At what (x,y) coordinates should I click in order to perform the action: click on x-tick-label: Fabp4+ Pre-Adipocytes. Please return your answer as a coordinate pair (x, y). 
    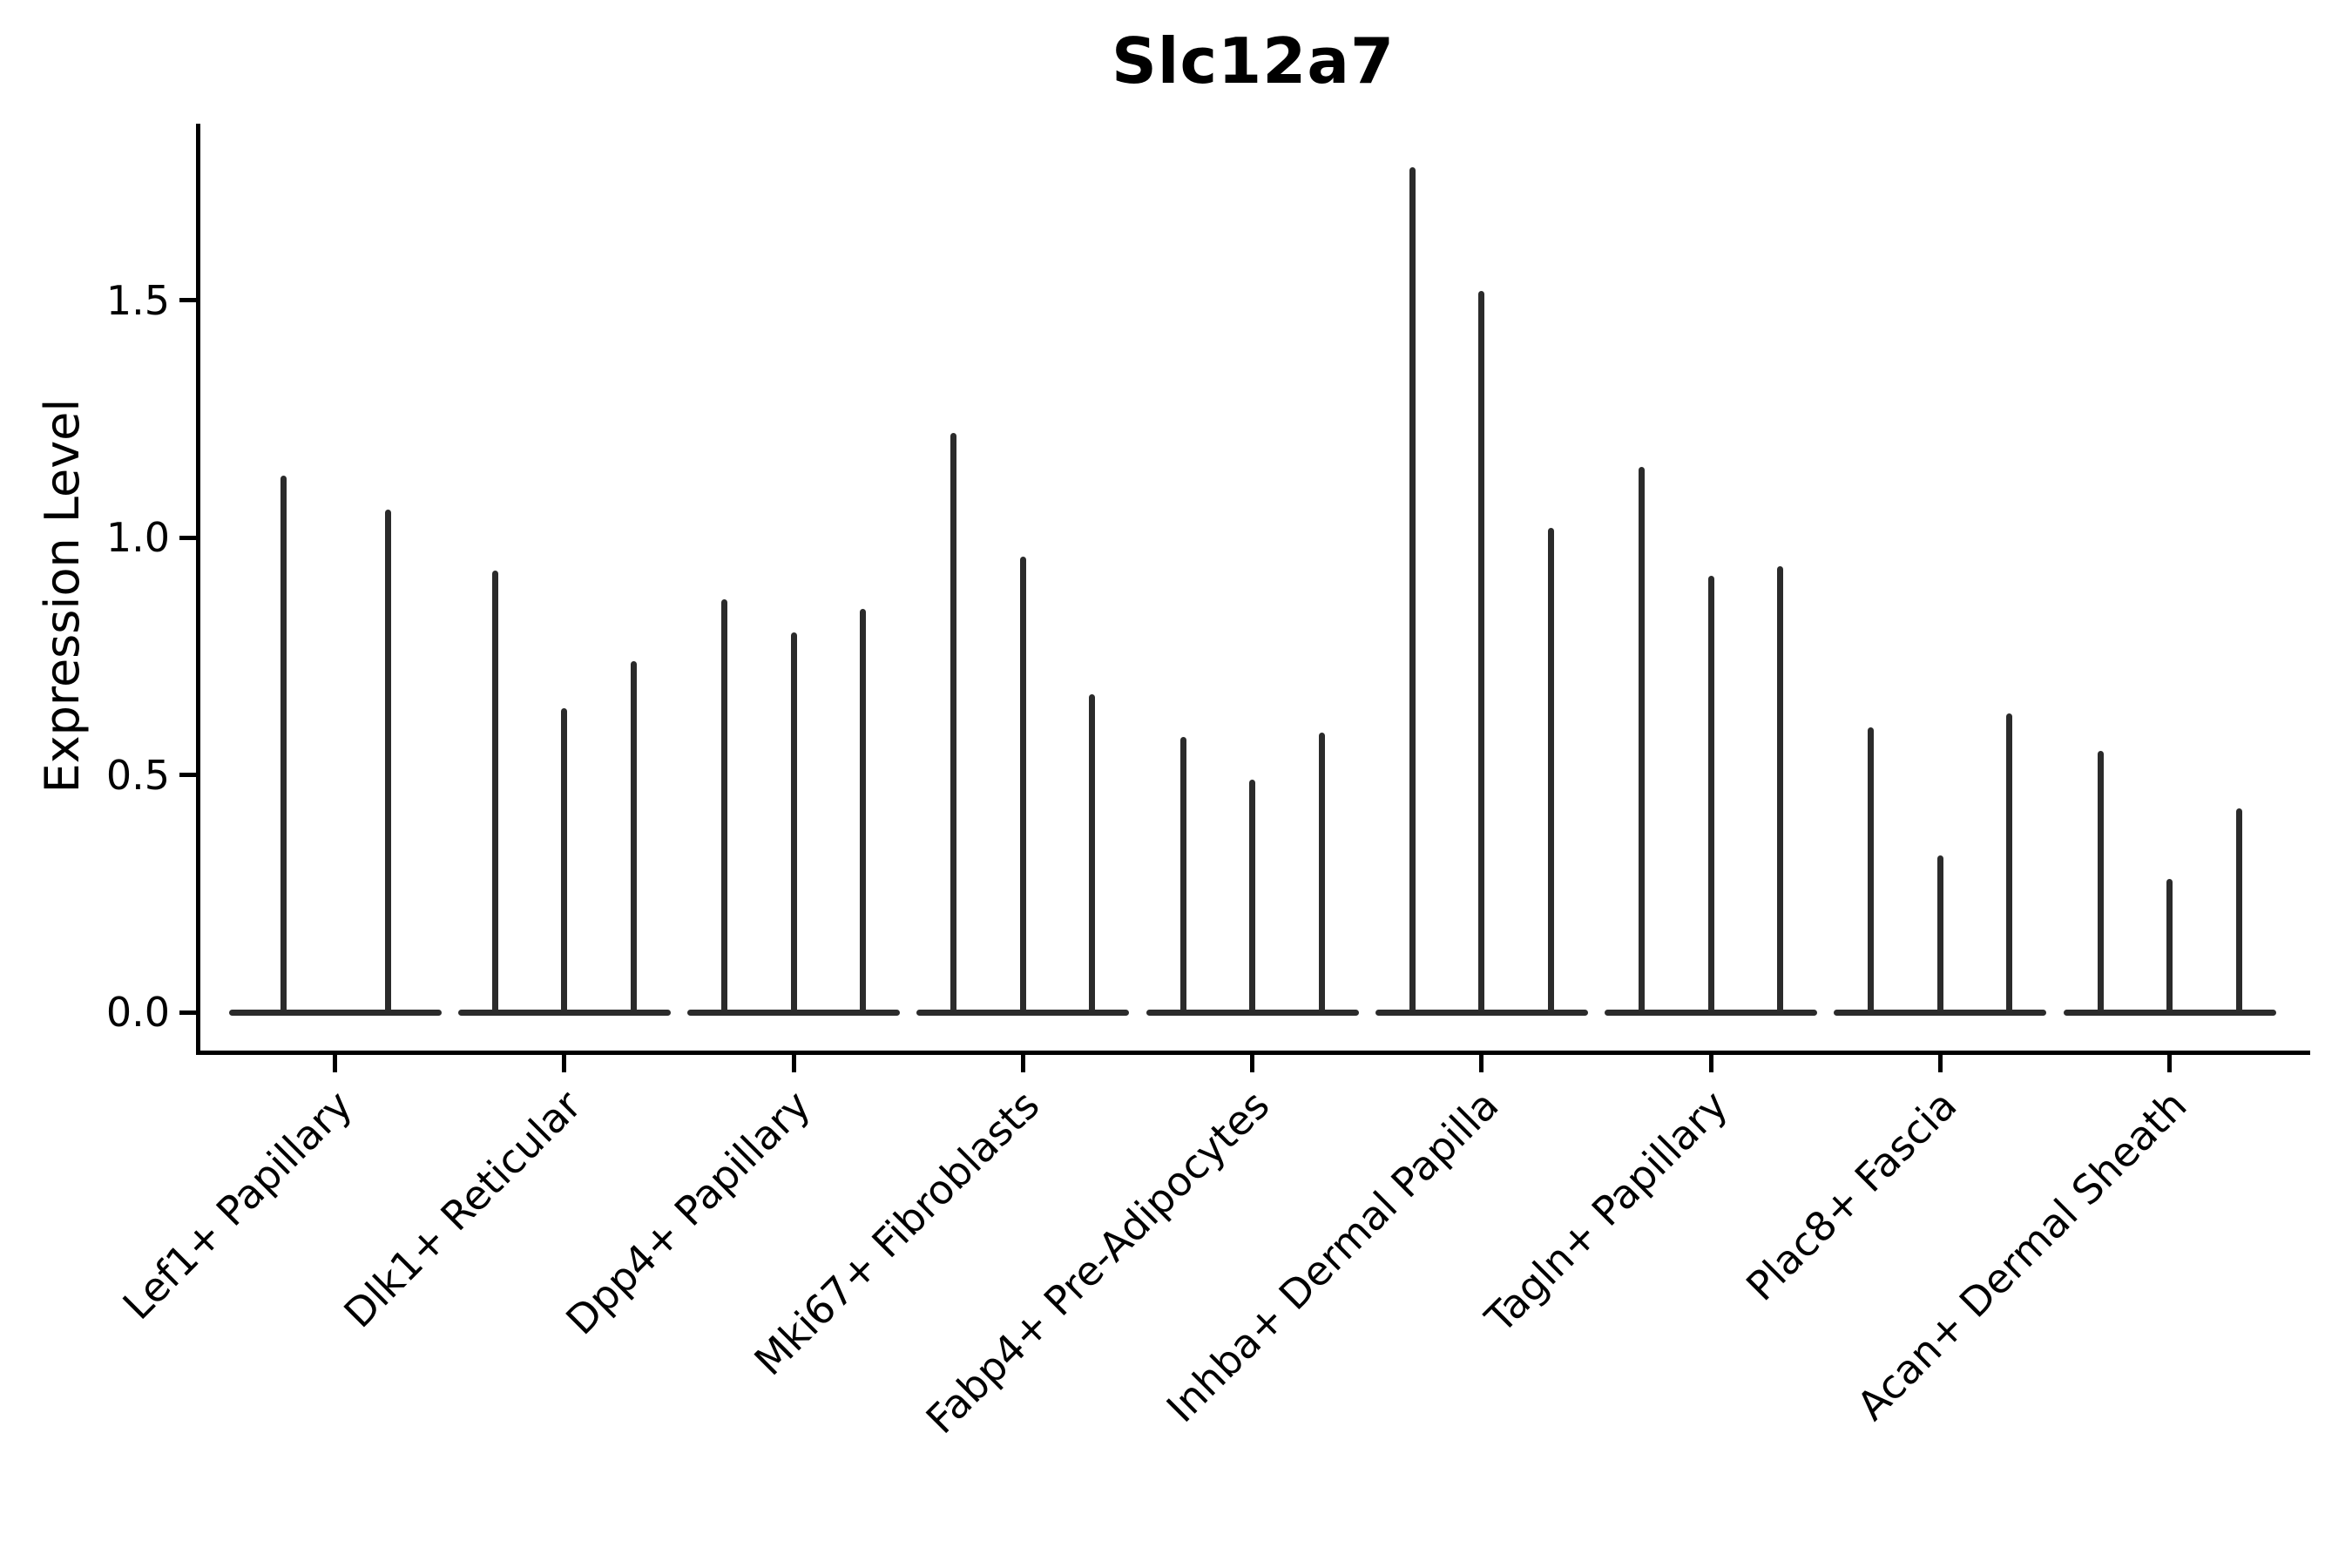
    Looking at the image, I should click on (1097, 1262).